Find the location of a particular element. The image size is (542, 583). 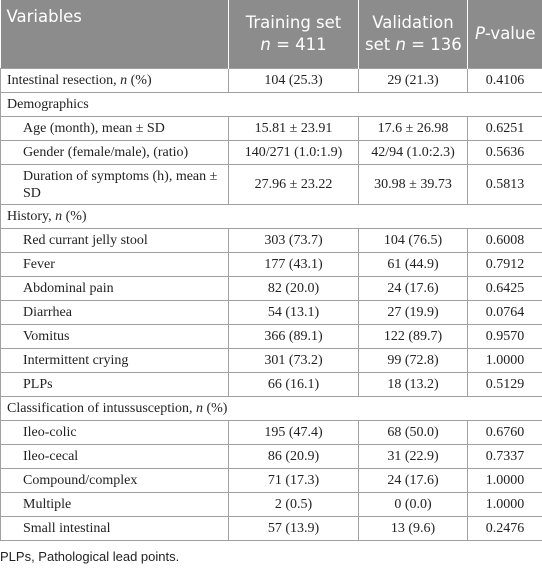

cell-value: 104 (25.3) is located at coordinates (293, 80).